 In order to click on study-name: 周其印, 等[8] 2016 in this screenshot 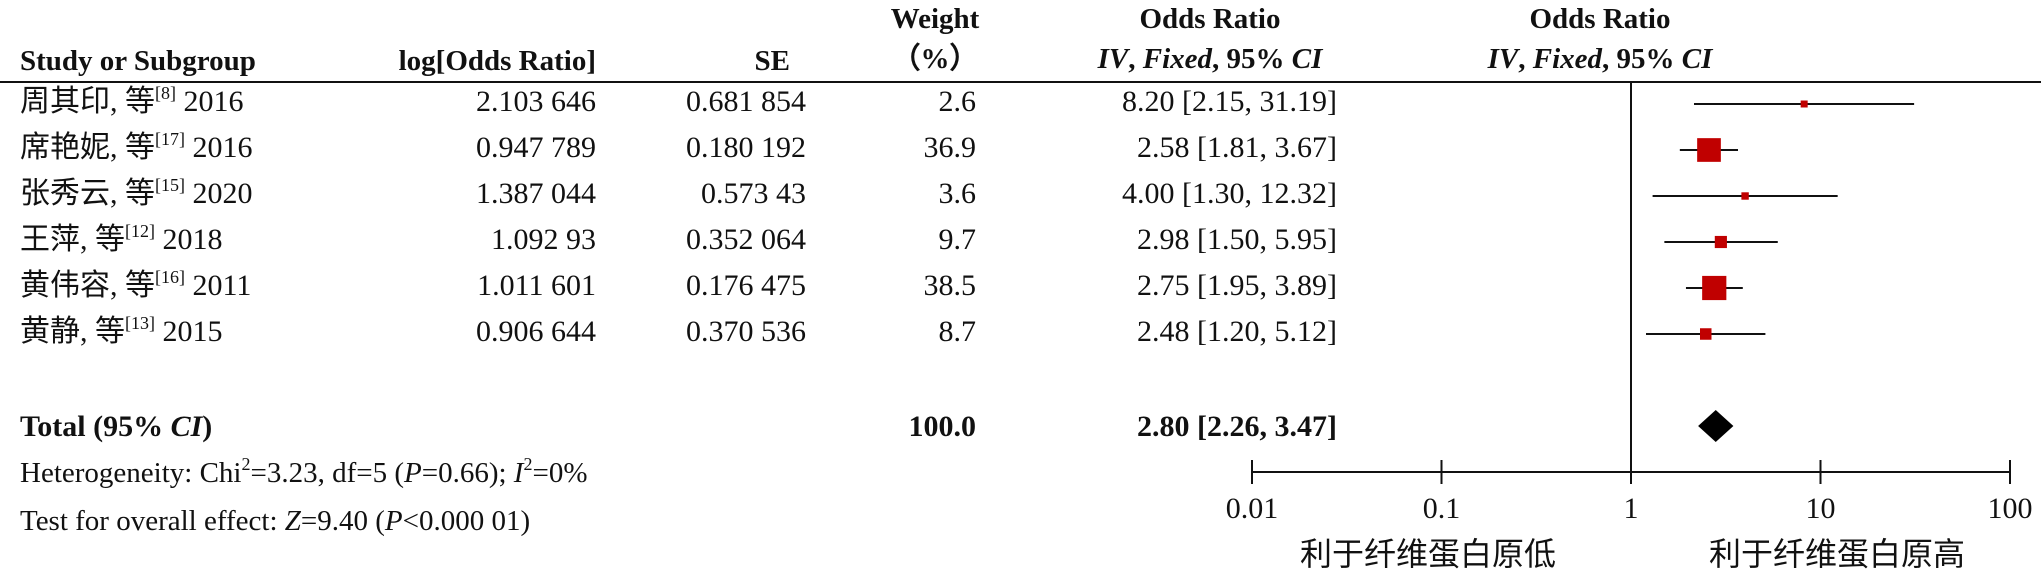, I will do `click(132, 100)`.